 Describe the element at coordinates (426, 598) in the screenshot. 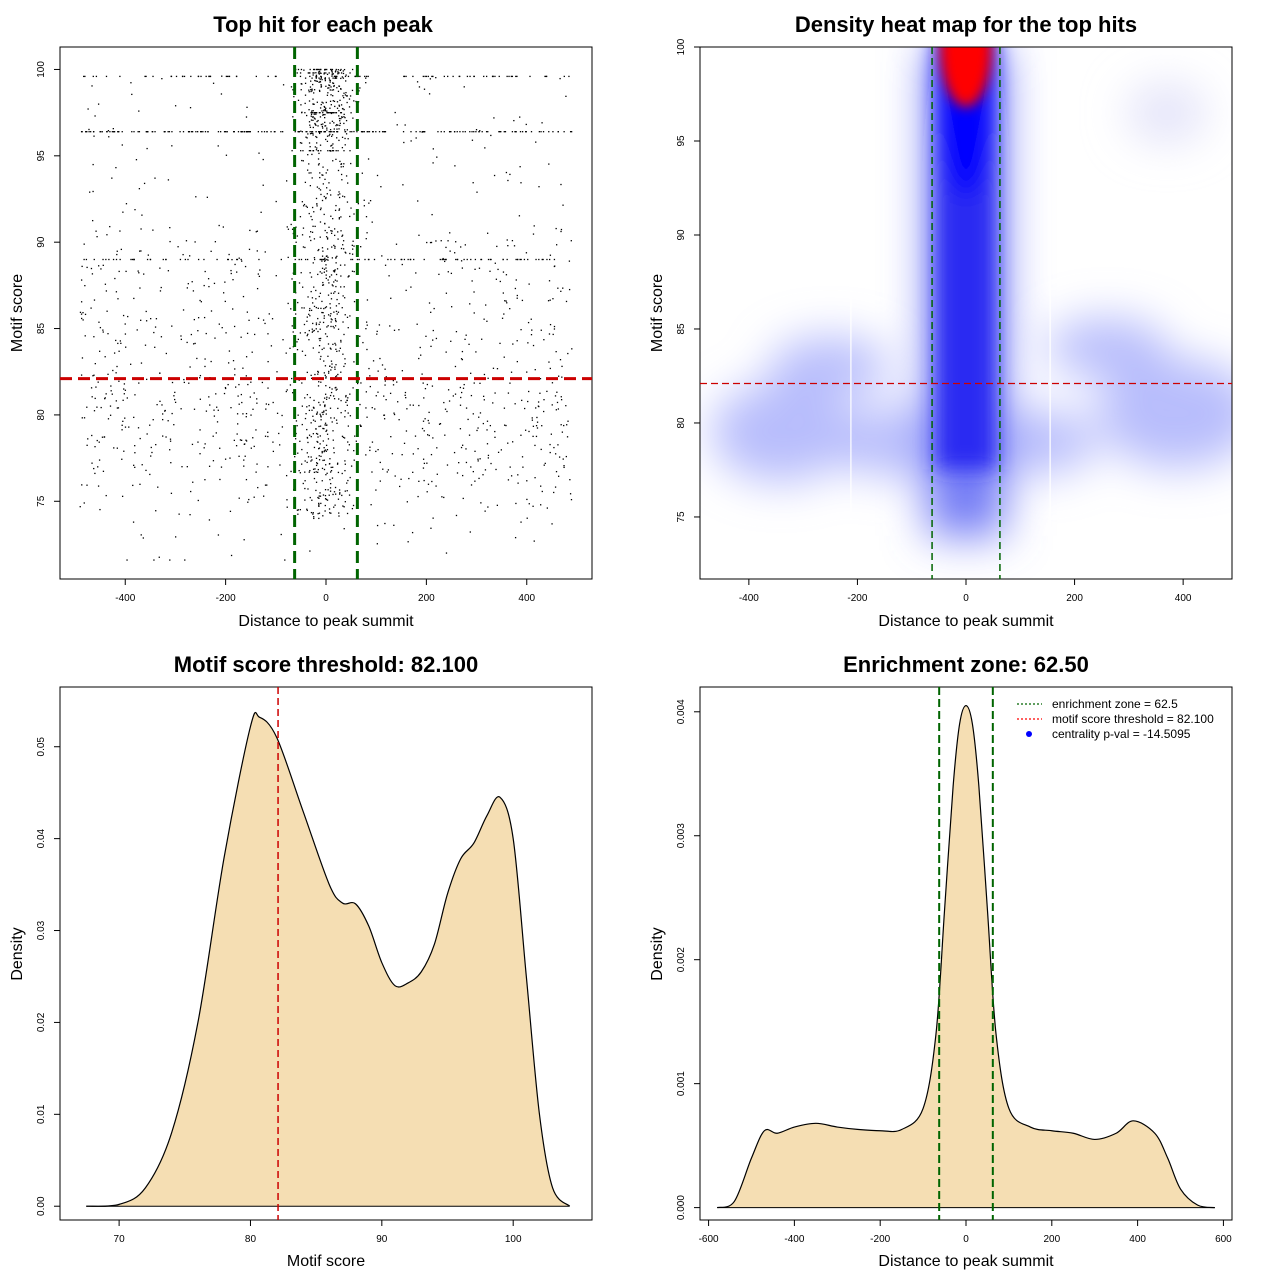

I see `x-tick-label: 200` at that location.